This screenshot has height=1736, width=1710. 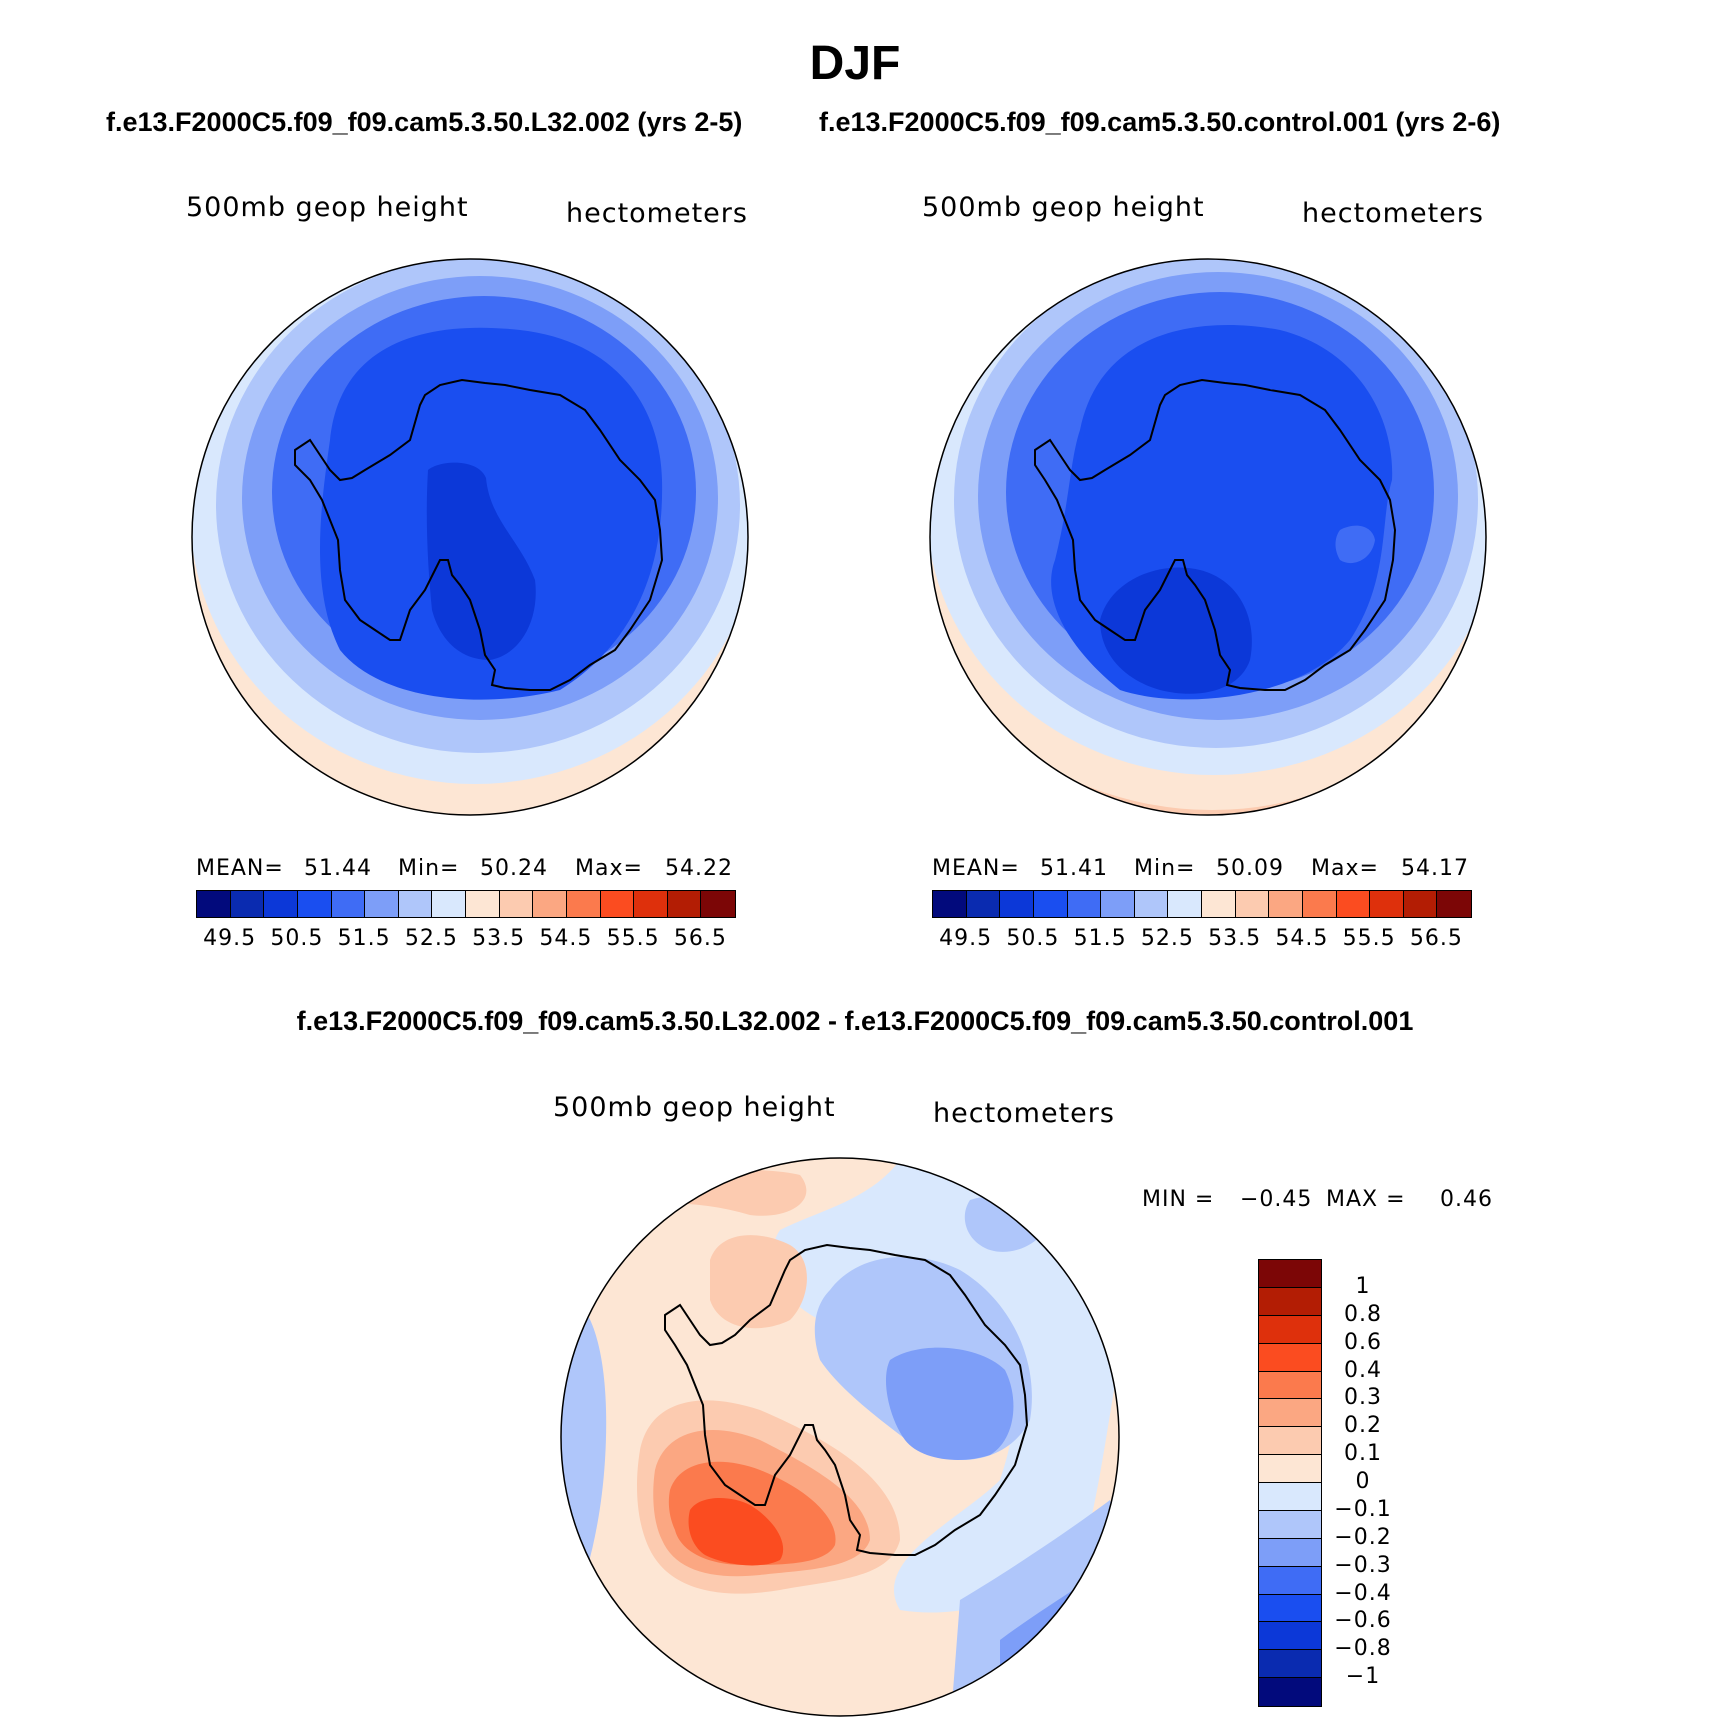 What do you see at coordinates (976, 868) in the screenshot?
I see `panel-2-mean-label: MEAN=` at bounding box center [976, 868].